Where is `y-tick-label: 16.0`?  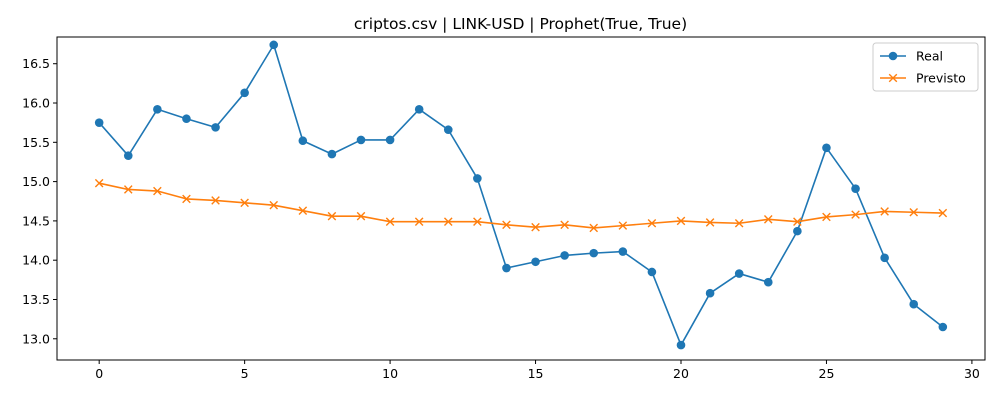
y-tick-label: 16.0 is located at coordinates (36, 103).